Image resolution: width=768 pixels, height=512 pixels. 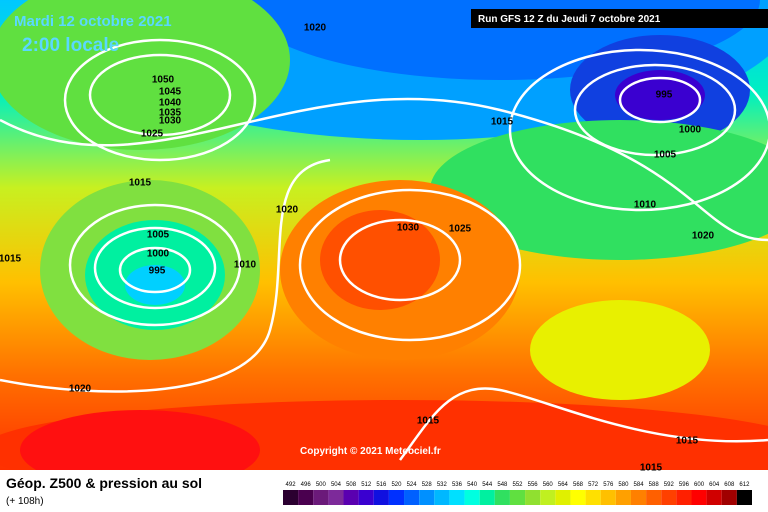 I want to click on isobar-label: 1045, so click(x=170, y=92).